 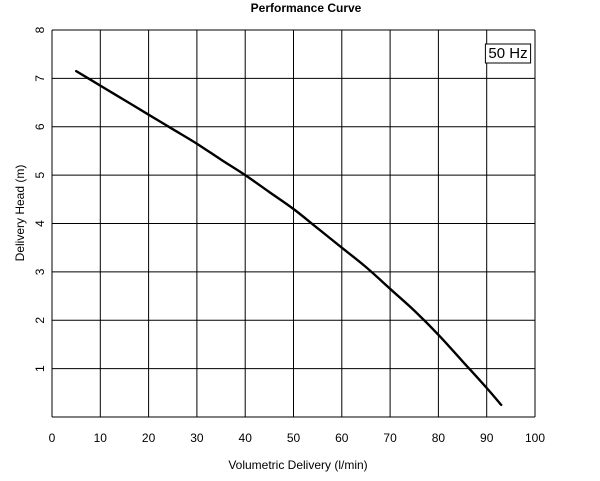 I want to click on frequency-annotation: 50 Hz, so click(x=507, y=53).